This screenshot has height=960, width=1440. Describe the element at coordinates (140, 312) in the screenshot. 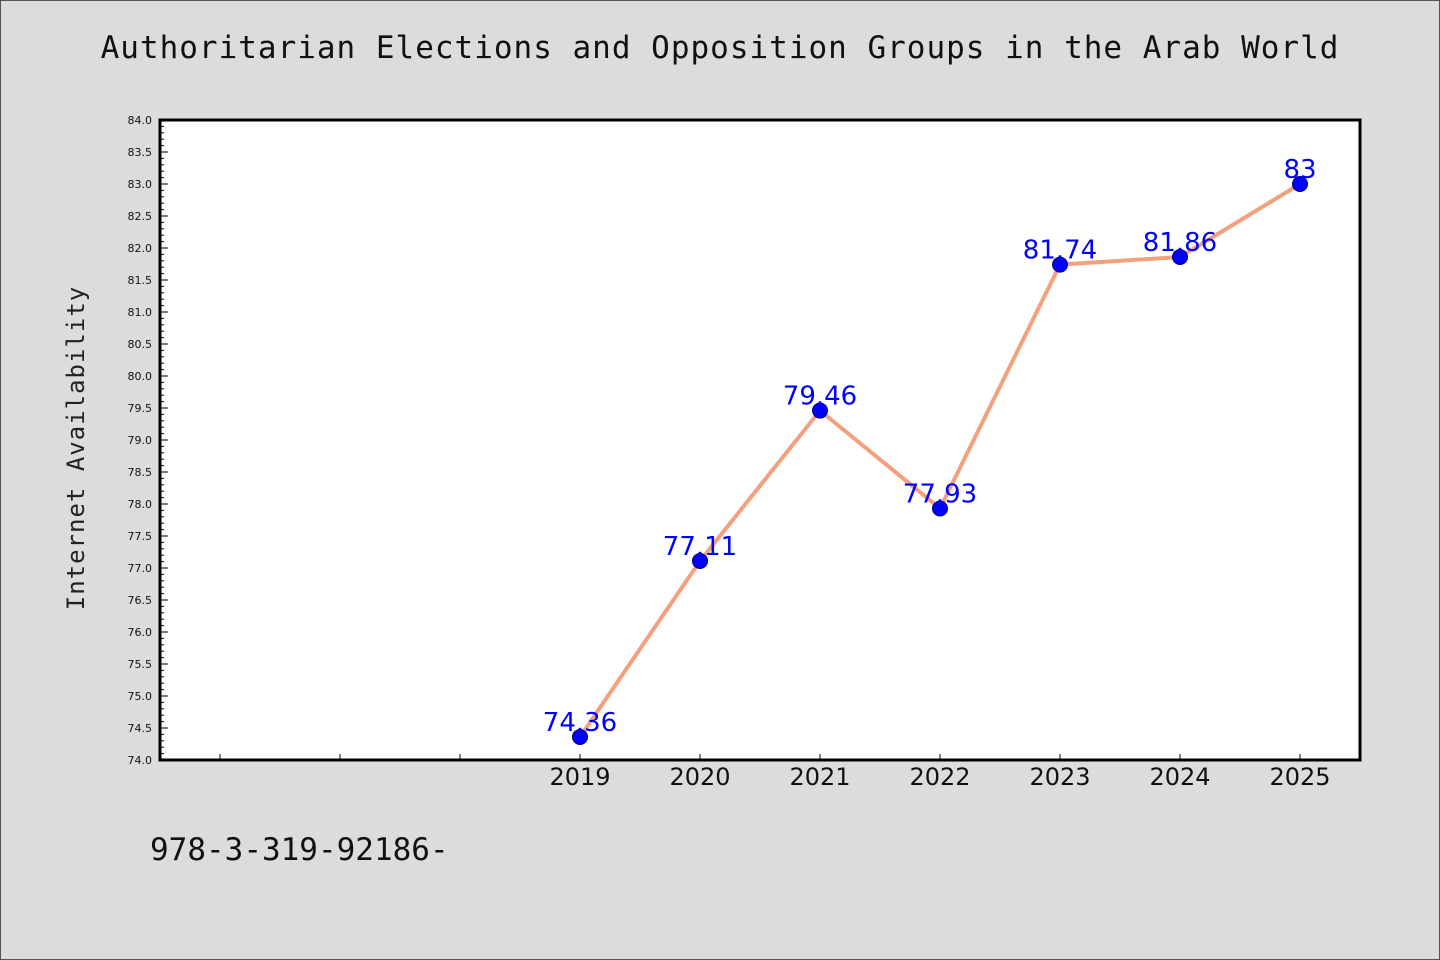

I see `y-tick-label: 81.0` at that location.